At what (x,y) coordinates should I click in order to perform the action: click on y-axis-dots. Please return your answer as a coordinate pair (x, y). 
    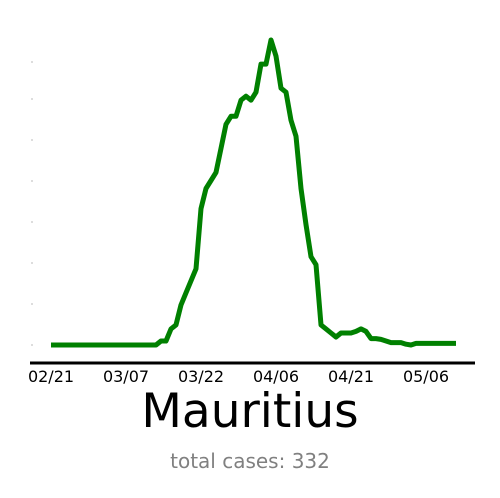
    Looking at the image, I should click on (32, 203).